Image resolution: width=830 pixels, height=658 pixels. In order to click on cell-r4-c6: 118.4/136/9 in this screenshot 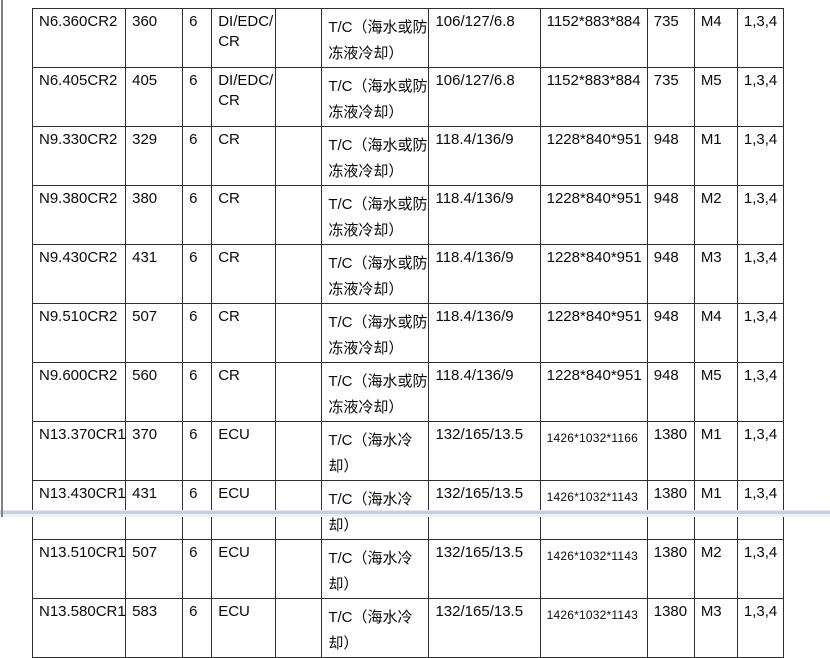, I will do `click(484, 274)`.